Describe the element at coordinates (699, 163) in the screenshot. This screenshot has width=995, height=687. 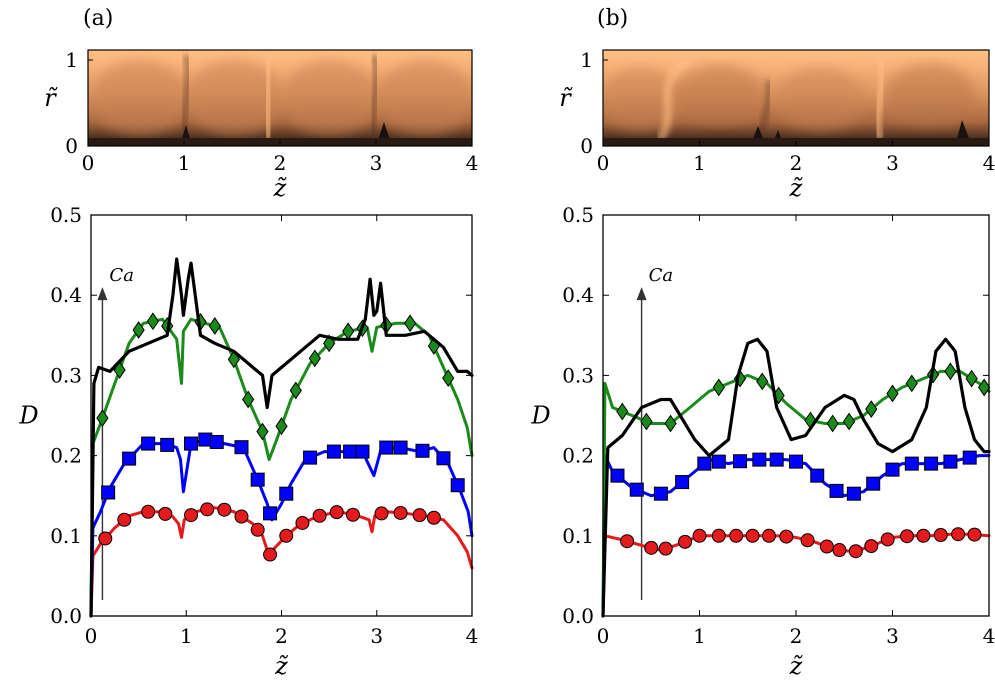
I see `heatmap-x-tick-label: 1` at that location.